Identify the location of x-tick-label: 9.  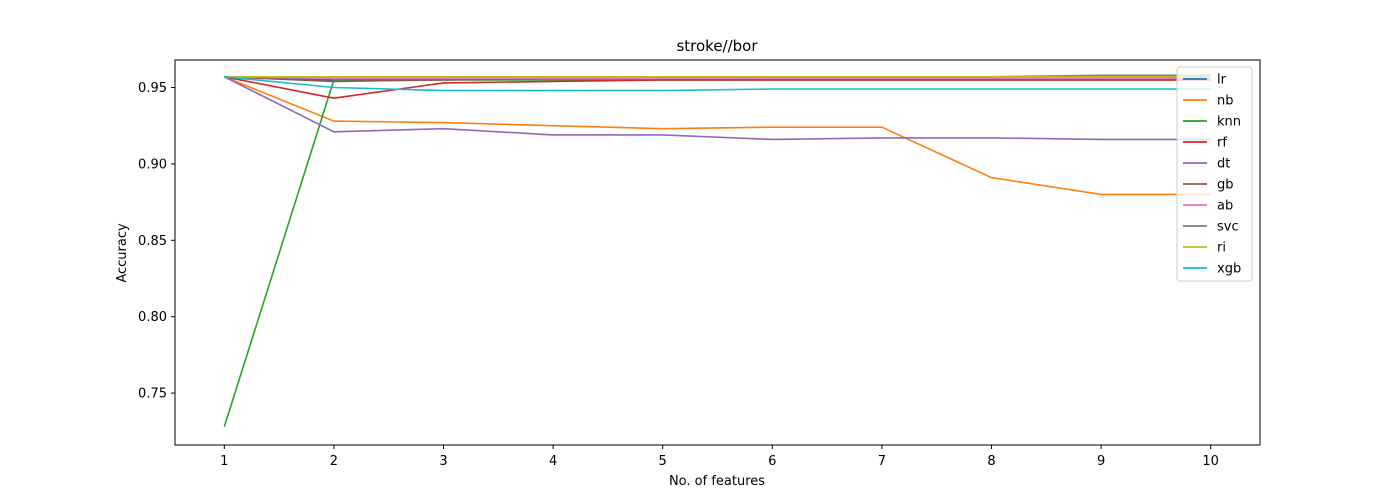
(1101, 461).